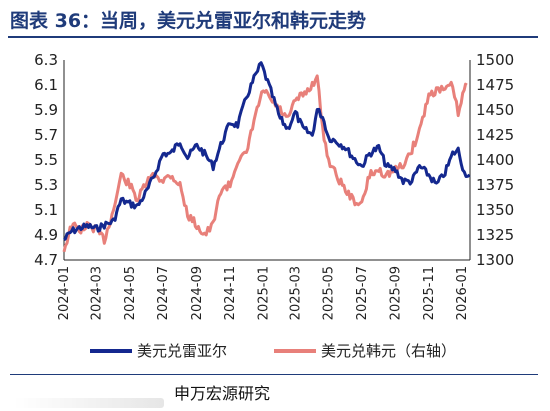  Describe the element at coordinates (495, 185) in the screenshot. I see `y-right-tick-label: 1375` at that location.